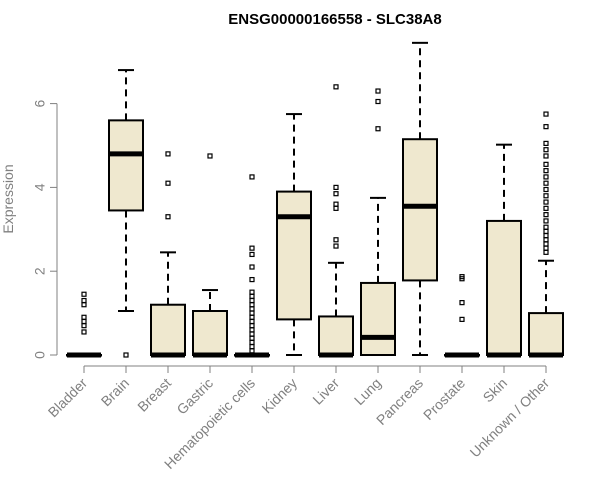 Image resolution: width=600 pixels, height=500 pixels. Describe the element at coordinates (210, 255) in the screenshot. I see `box-gastric` at that location.